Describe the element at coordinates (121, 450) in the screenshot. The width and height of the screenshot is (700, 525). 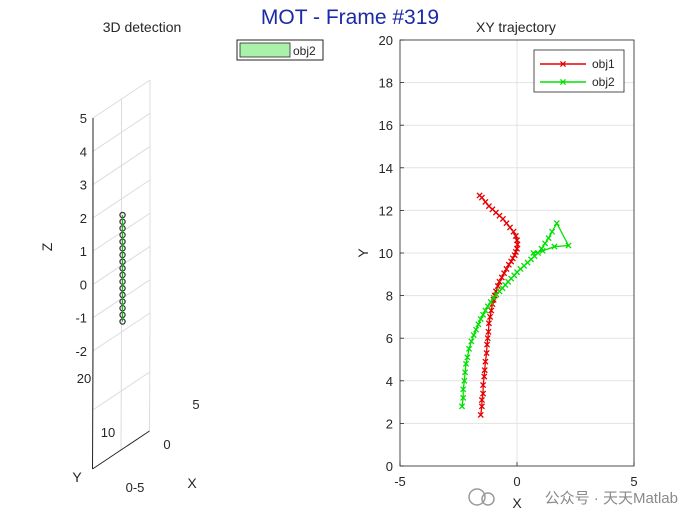
I see `chart-3d-x-axis` at that location.